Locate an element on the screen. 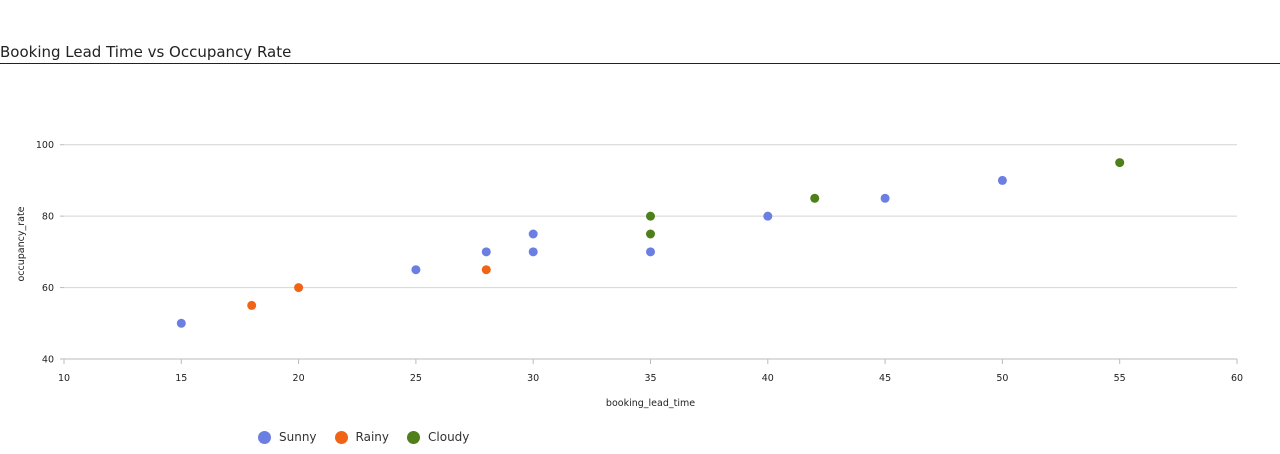 This screenshot has width=1280, height=454. x-tick-label-55: 55 is located at coordinates (1120, 378).